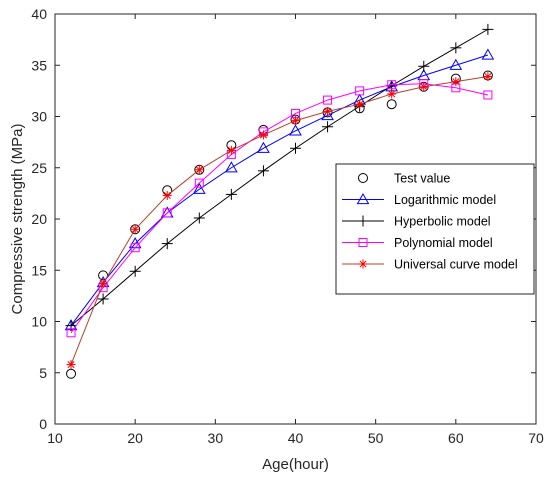 This screenshot has height=482, width=550. I want to click on x-axis-label: Age(hour), so click(295, 464).